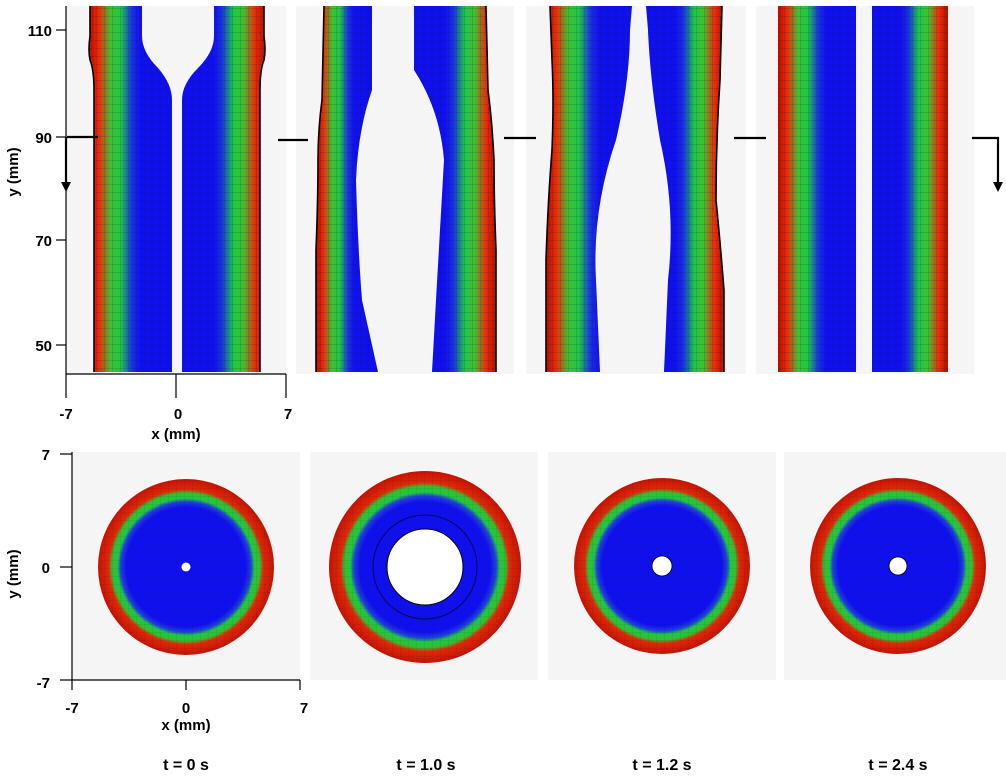 The width and height of the screenshot is (1006, 776). What do you see at coordinates (177, 189) in the screenshot?
I see `top-panel-1-mesh` at bounding box center [177, 189].